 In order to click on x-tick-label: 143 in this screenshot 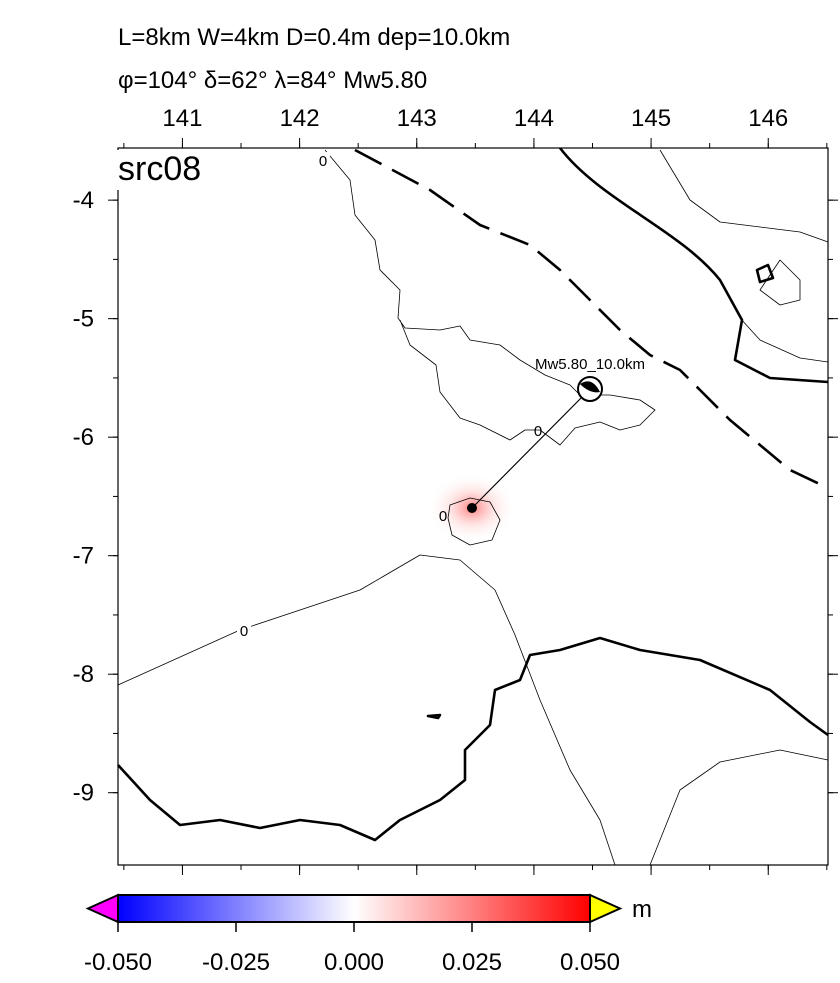, I will do `click(417, 118)`.